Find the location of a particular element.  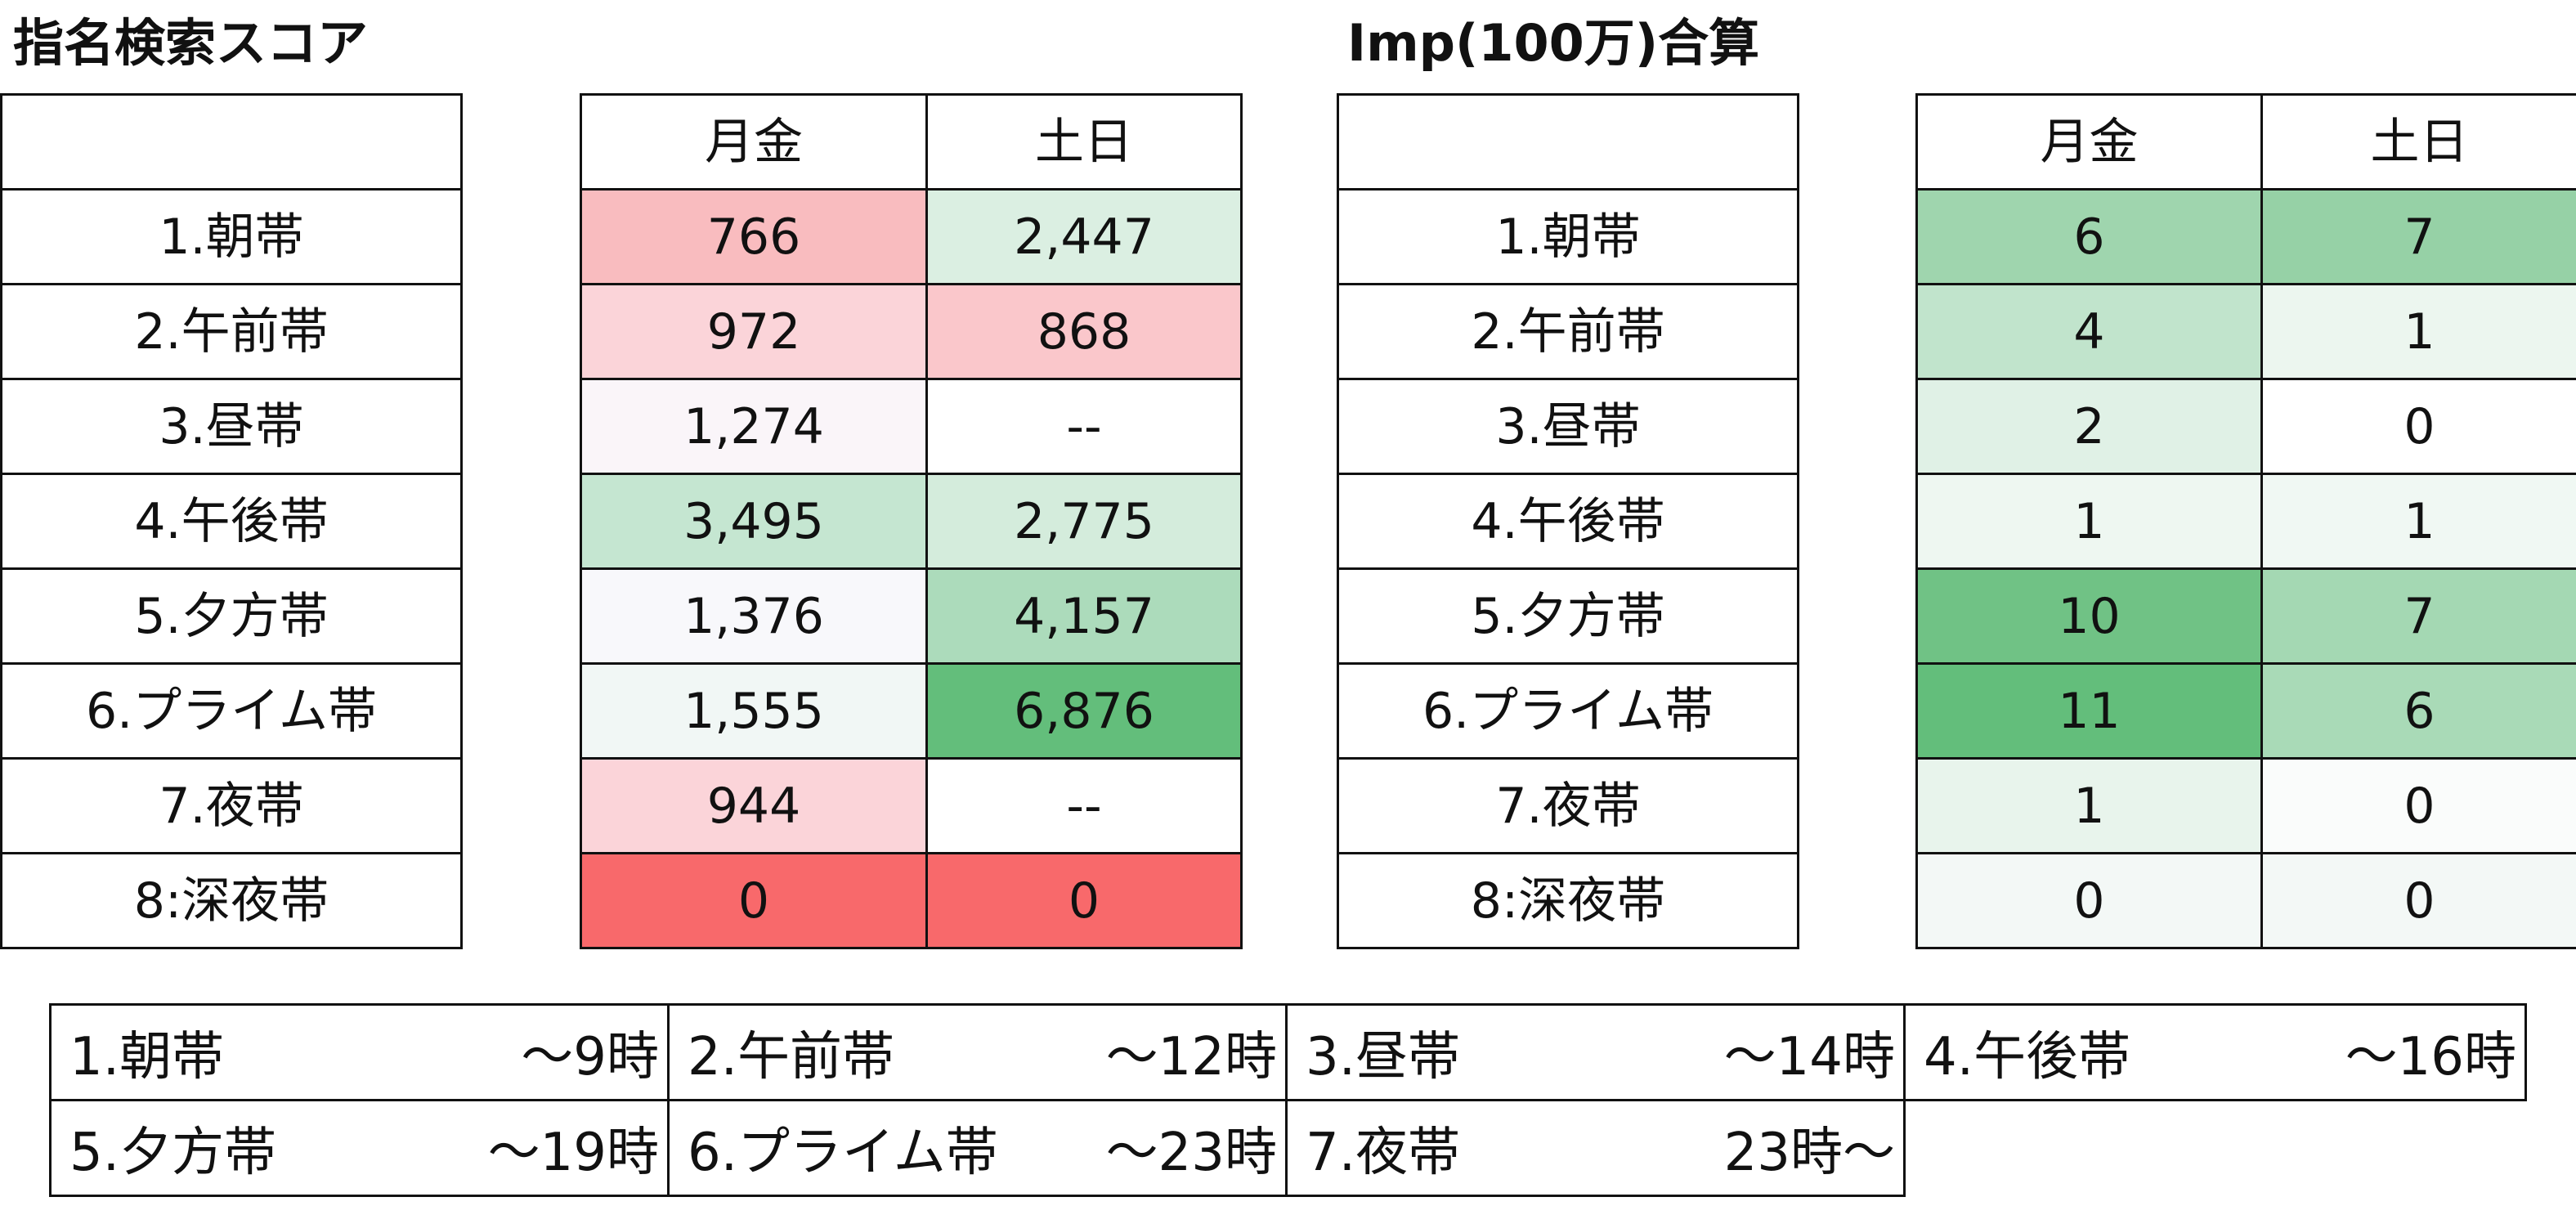

search-score-label-row: 7.夜帯 is located at coordinates (232, 805).